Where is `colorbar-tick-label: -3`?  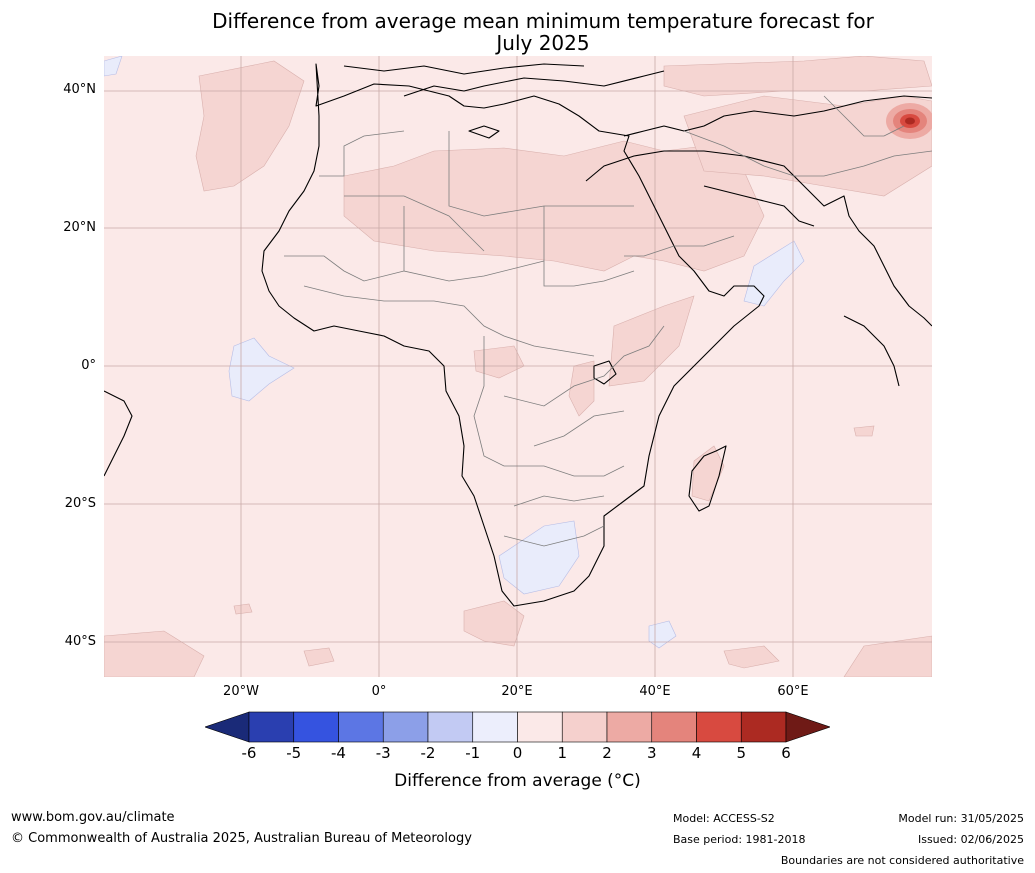 colorbar-tick-label: -3 is located at coordinates (383, 753).